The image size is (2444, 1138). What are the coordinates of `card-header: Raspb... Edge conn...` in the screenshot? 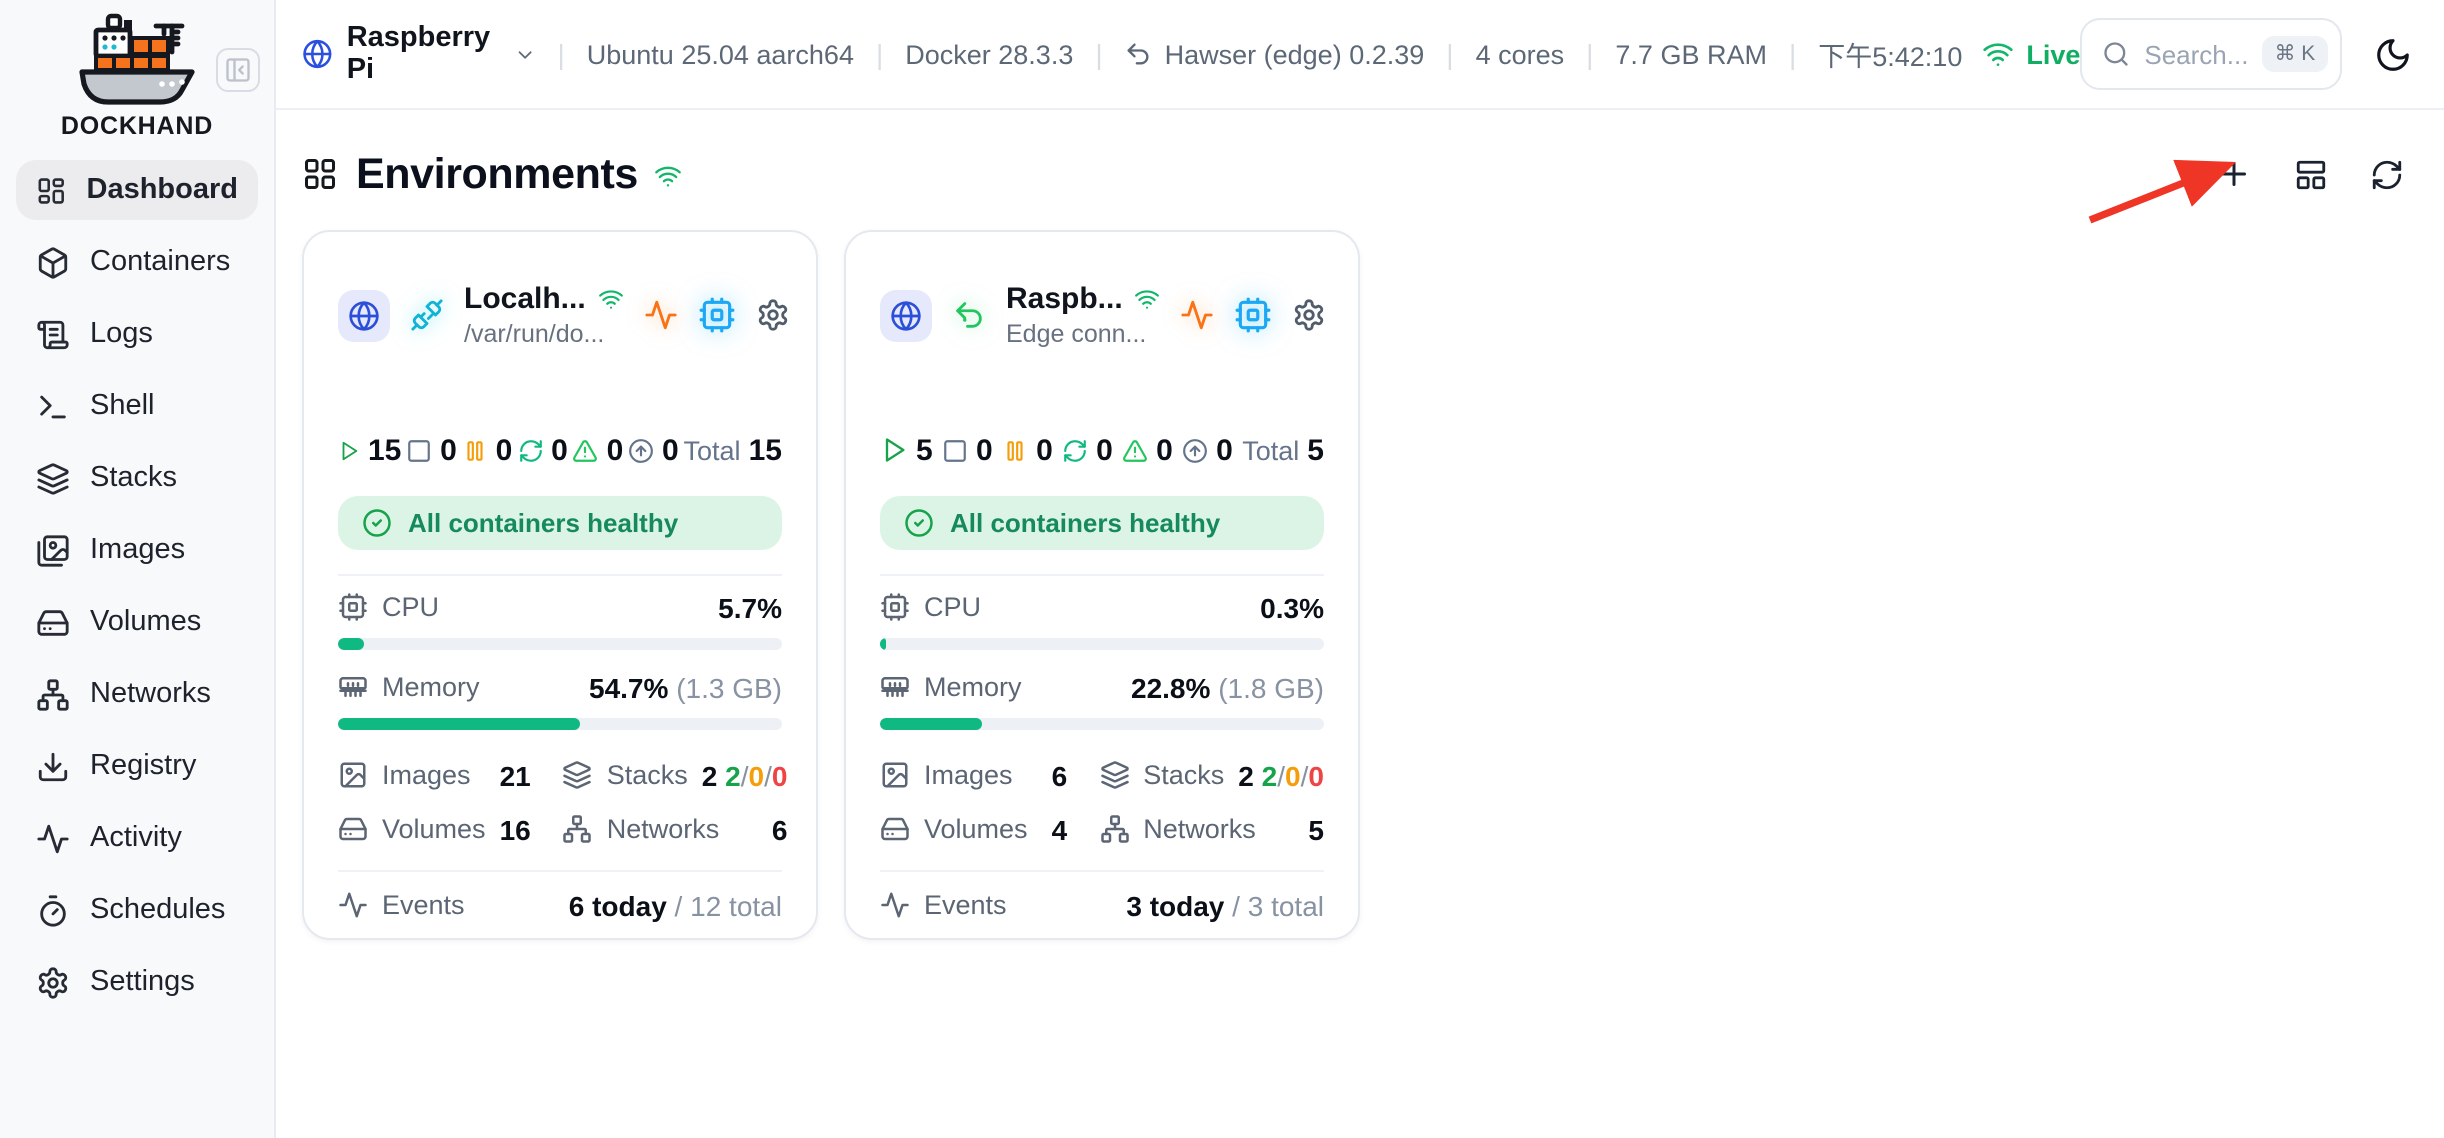 It's located at (1102, 315).